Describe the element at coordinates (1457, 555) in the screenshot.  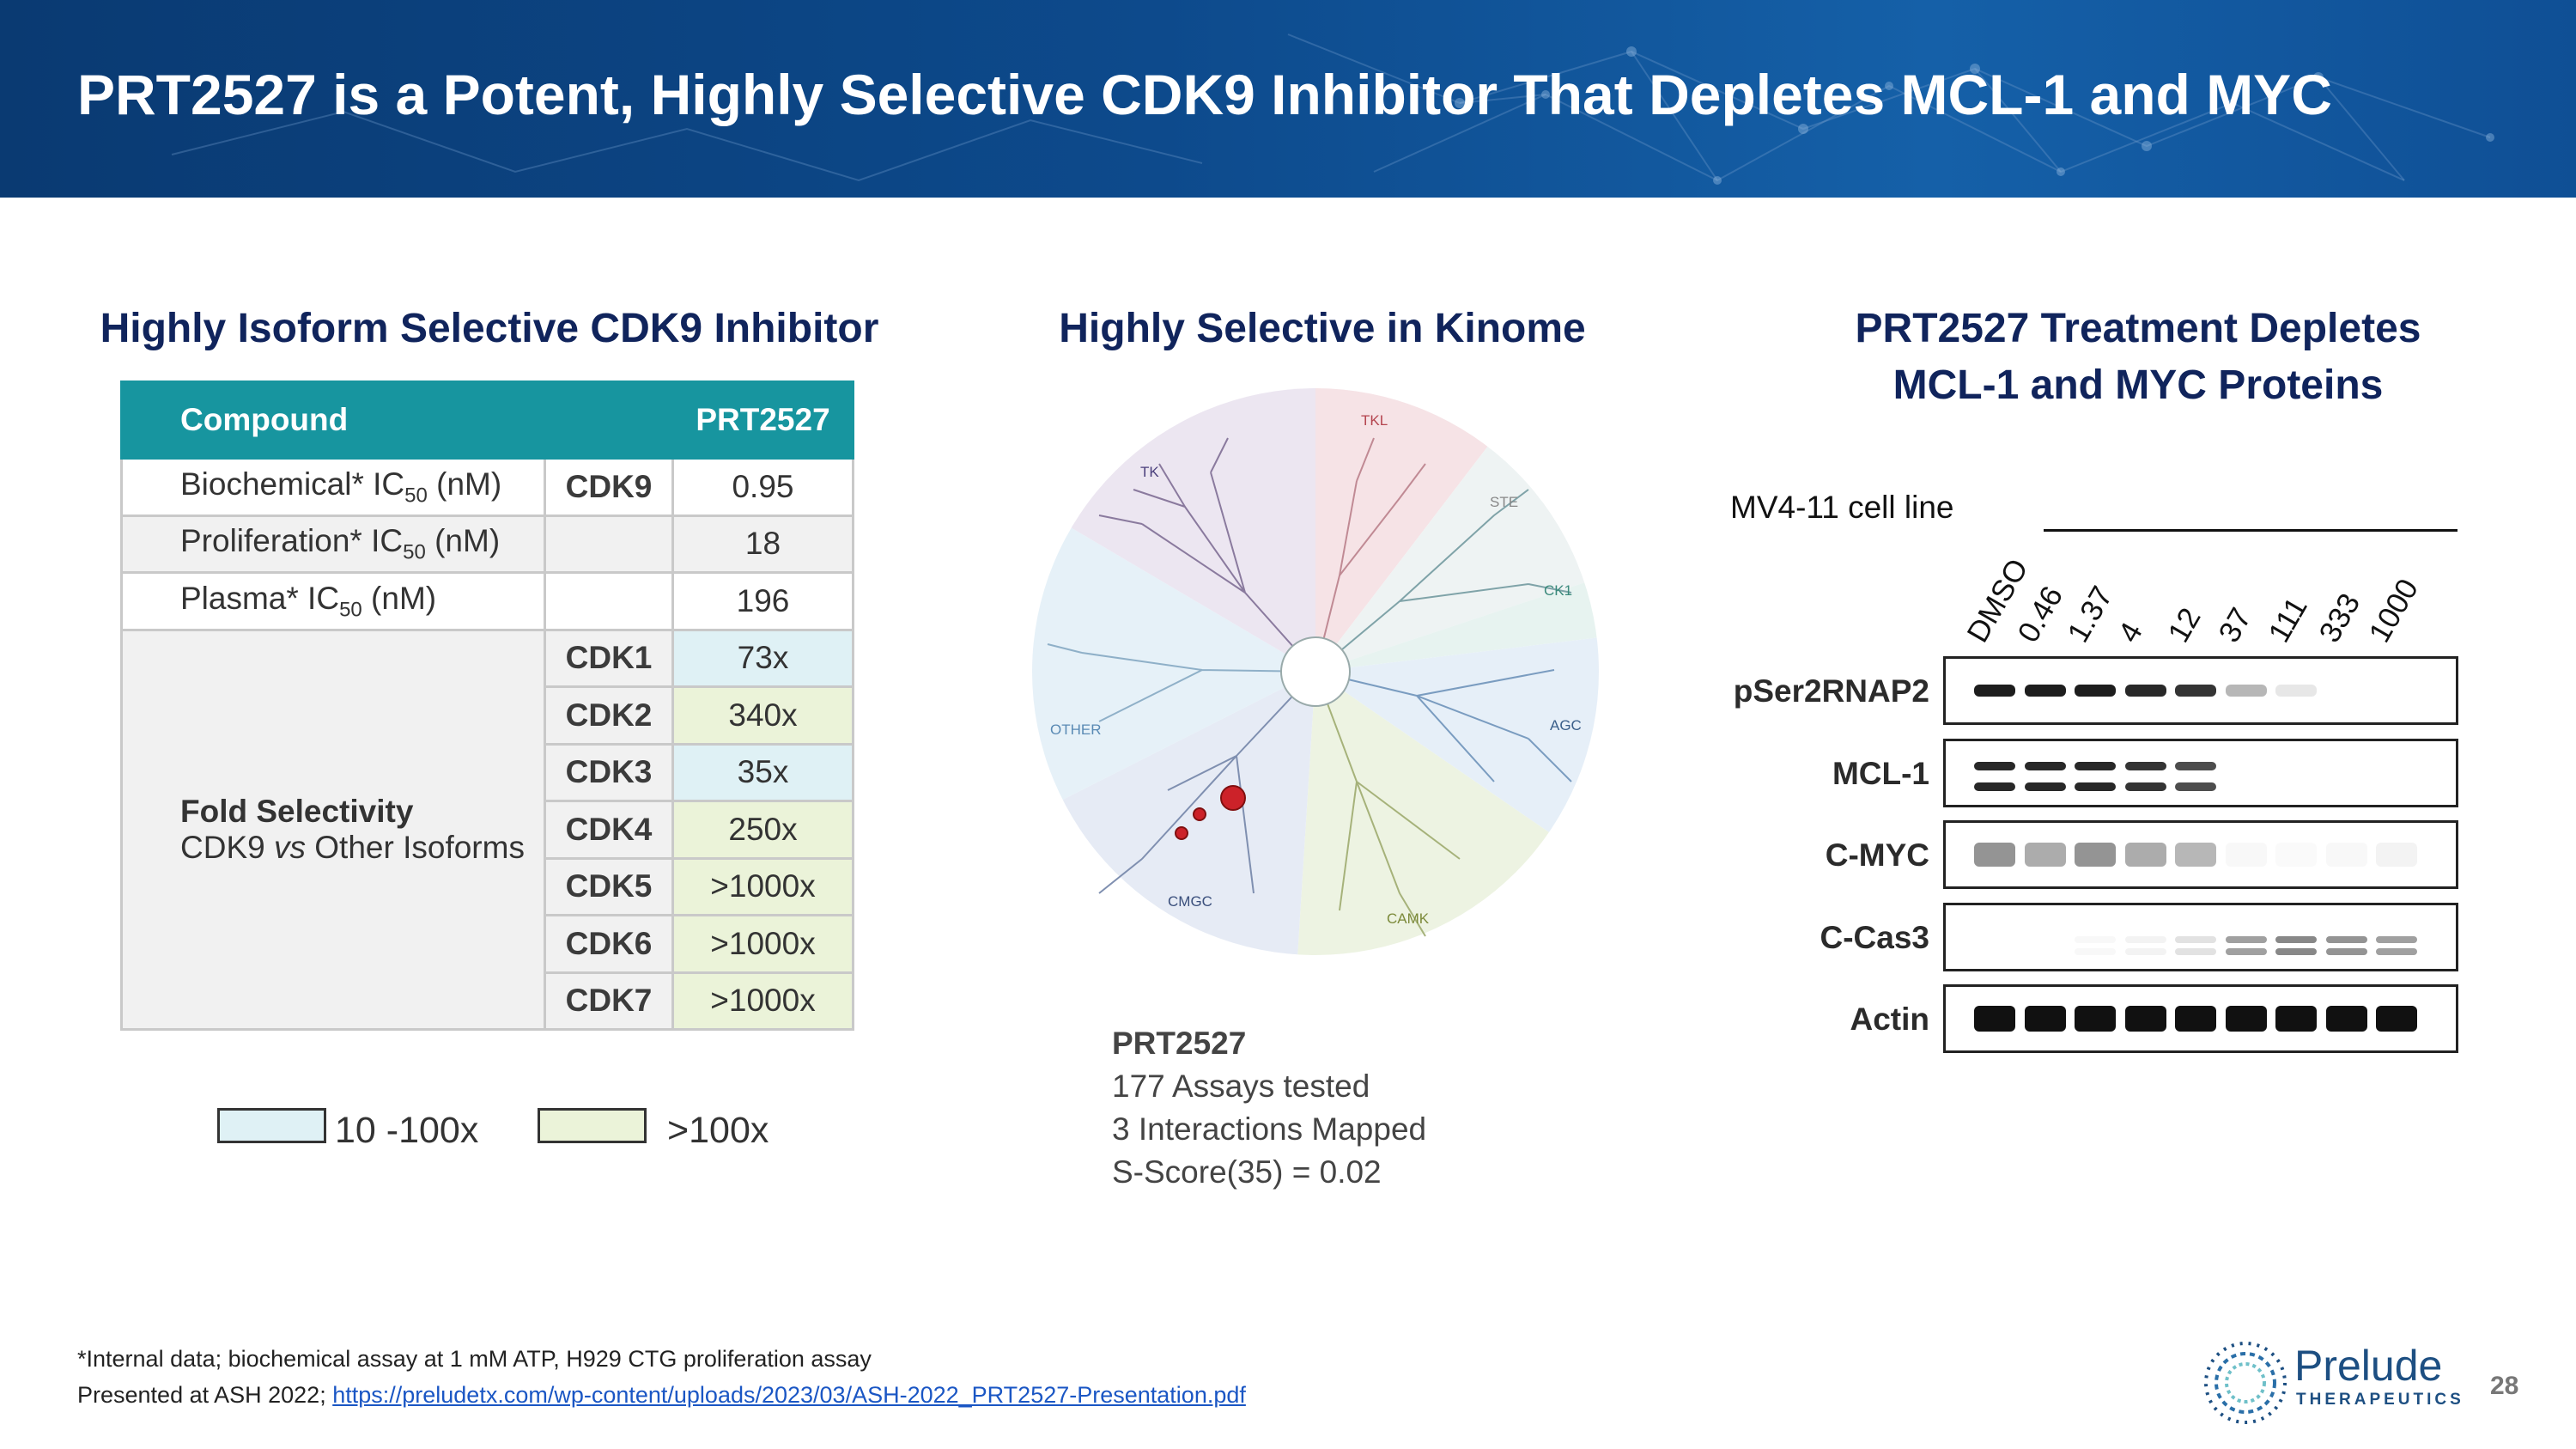
I see `group-region-ste` at that location.